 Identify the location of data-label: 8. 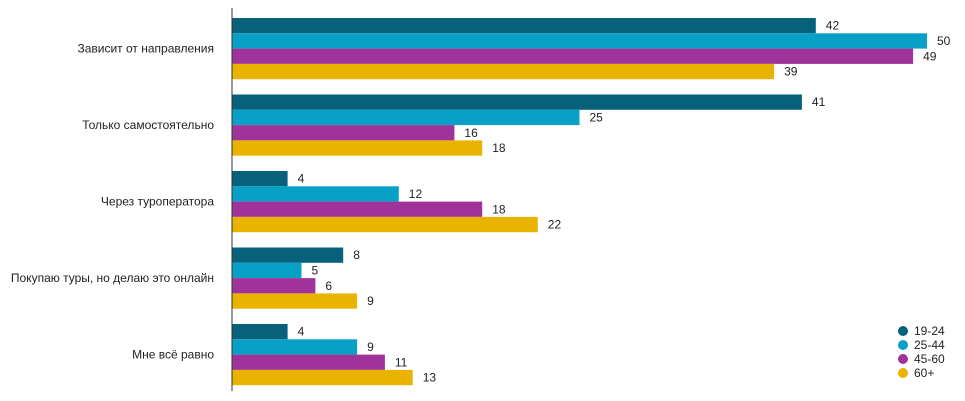
(356, 255).